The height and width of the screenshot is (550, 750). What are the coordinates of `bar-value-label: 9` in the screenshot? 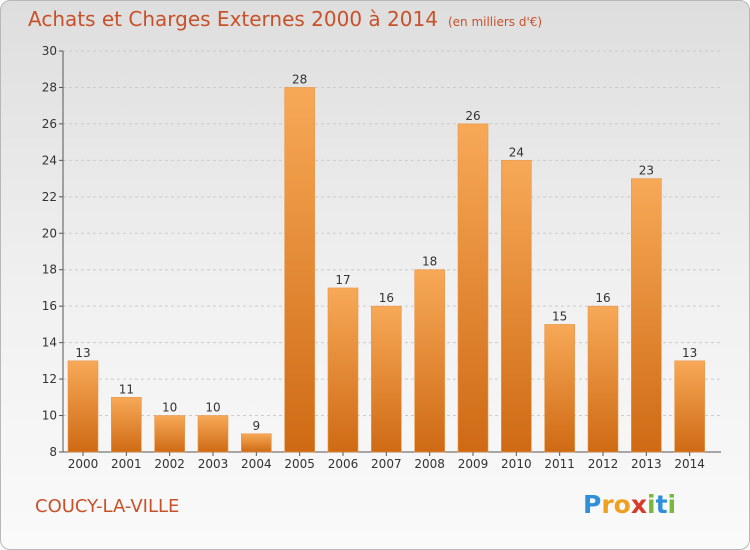 It's located at (257, 426).